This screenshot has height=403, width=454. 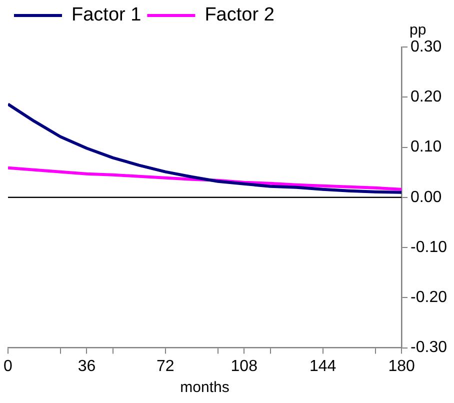 I want to click on legend-label: Factor 2, so click(x=239, y=15).